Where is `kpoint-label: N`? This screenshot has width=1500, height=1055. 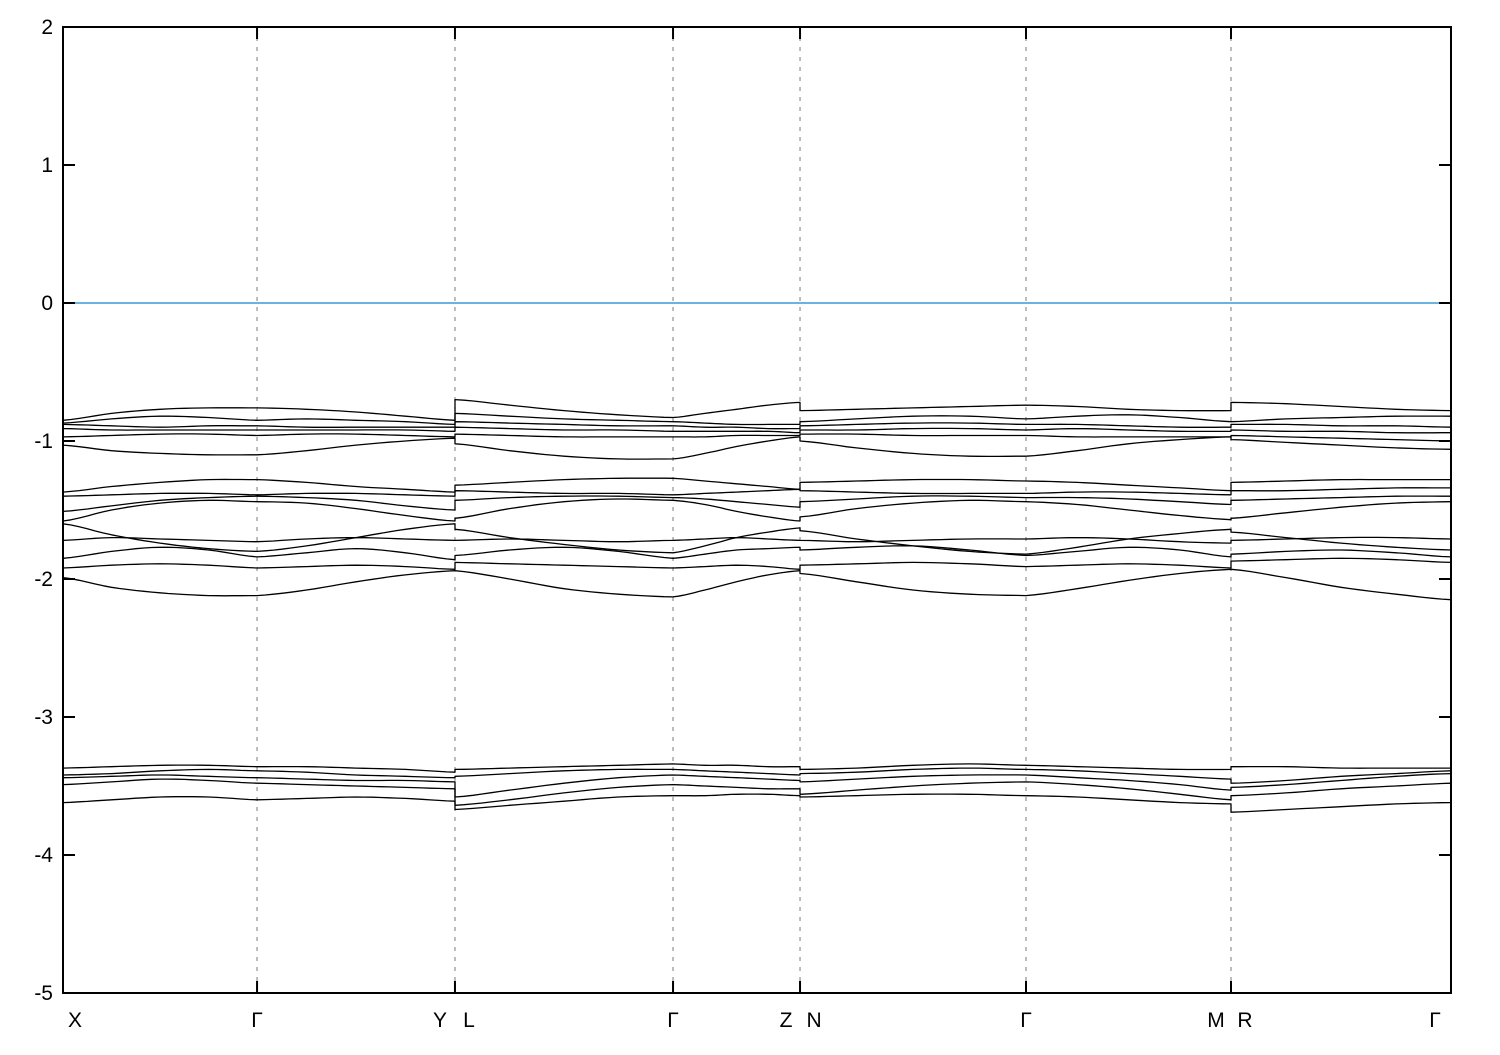 kpoint-label: N is located at coordinates (813, 1020).